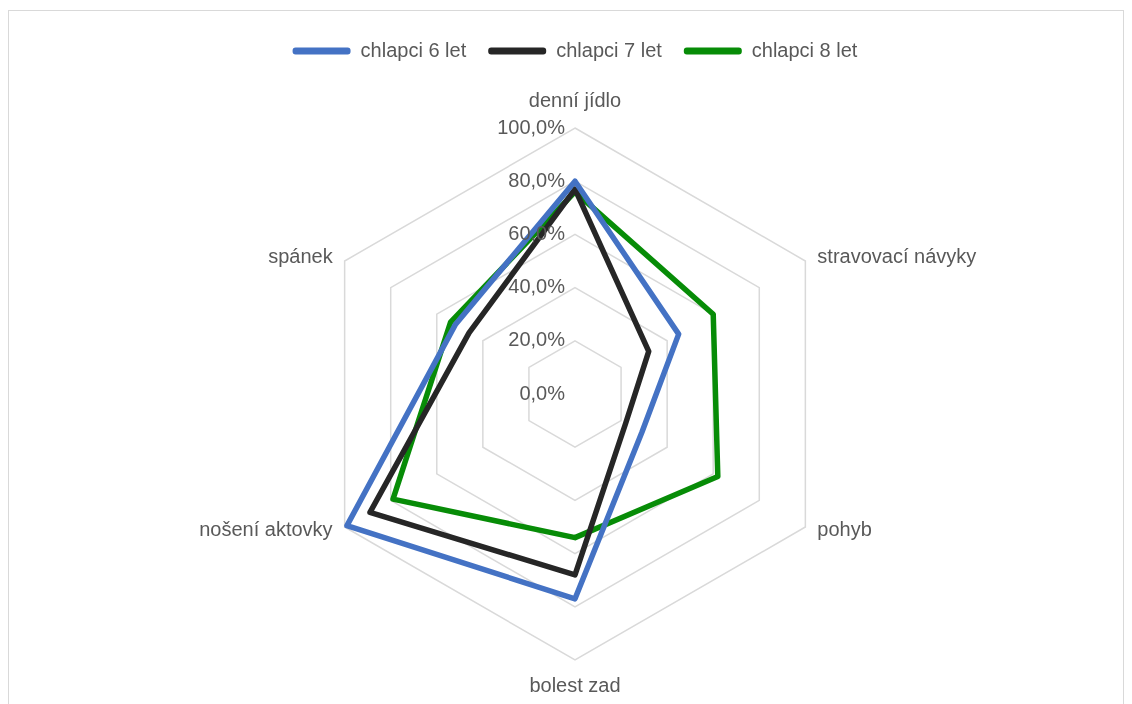 Image resolution: width=1132 pixels, height=704 pixels. Describe the element at coordinates (537, 339) in the screenshot. I see `y-tick-label: 20,0%` at that location.